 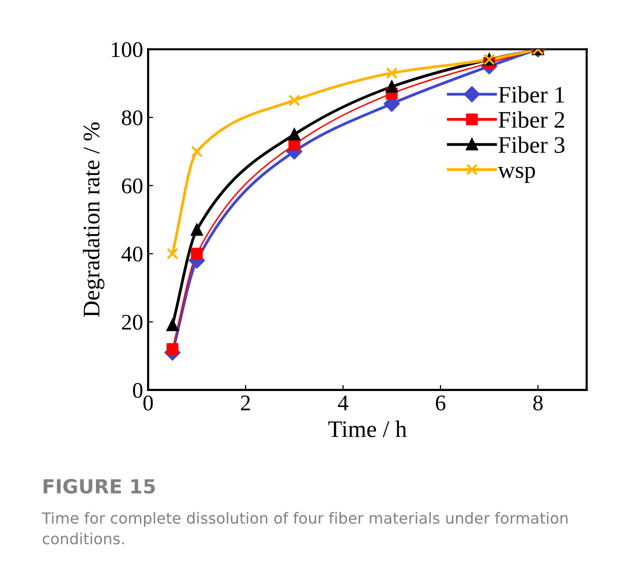 I want to click on legend-label: wsp, so click(x=517, y=174).